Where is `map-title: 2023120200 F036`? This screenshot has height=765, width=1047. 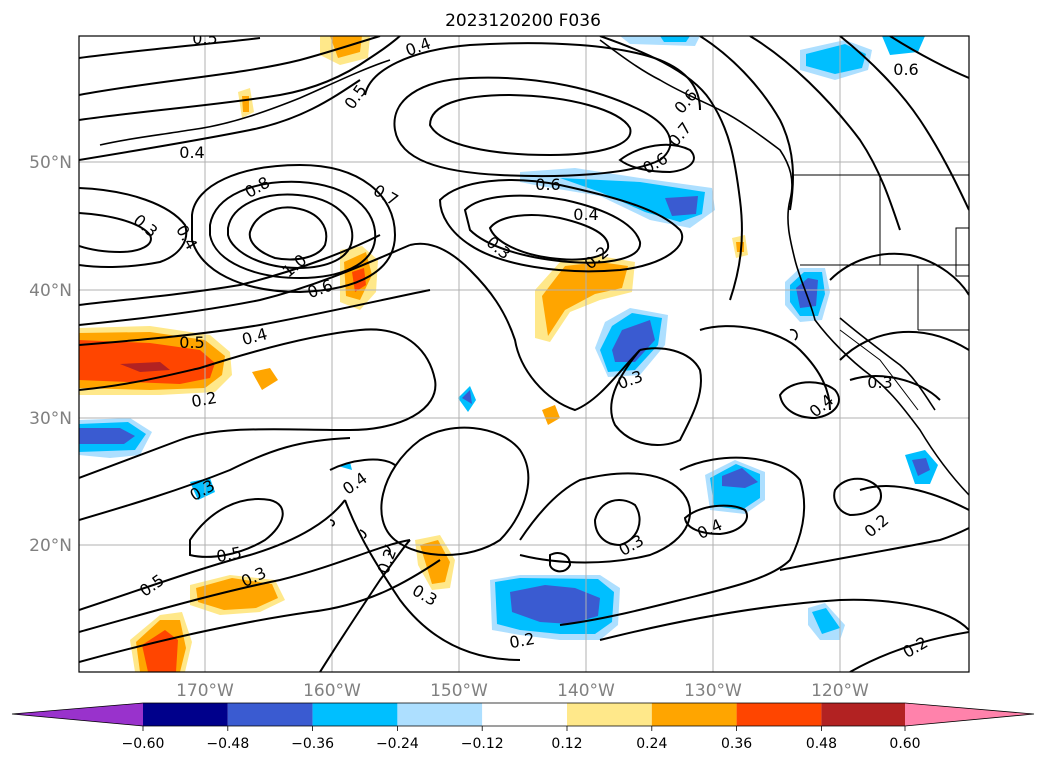
map-title: 2023120200 F036 is located at coordinates (523, 21).